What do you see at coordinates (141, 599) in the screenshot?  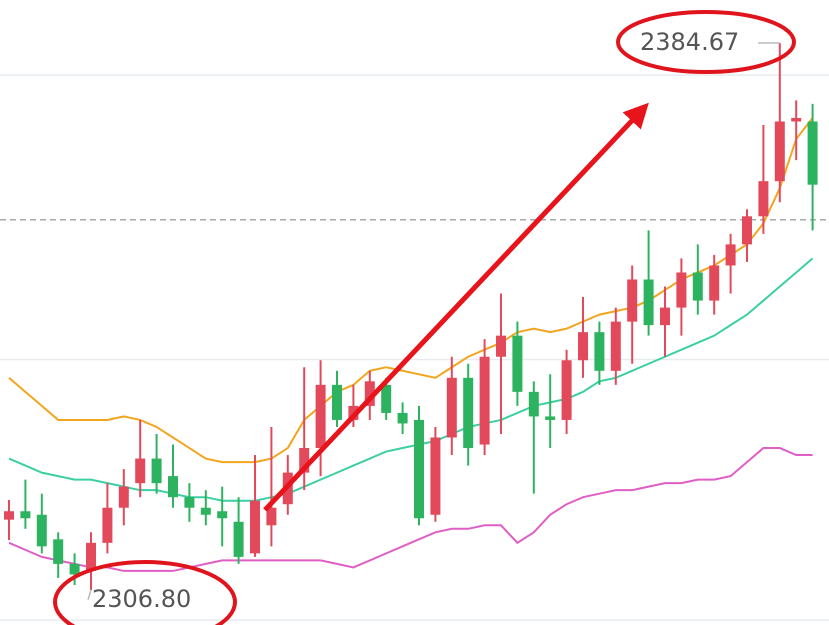 I see `low-label: 2306.80` at bounding box center [141, 599].